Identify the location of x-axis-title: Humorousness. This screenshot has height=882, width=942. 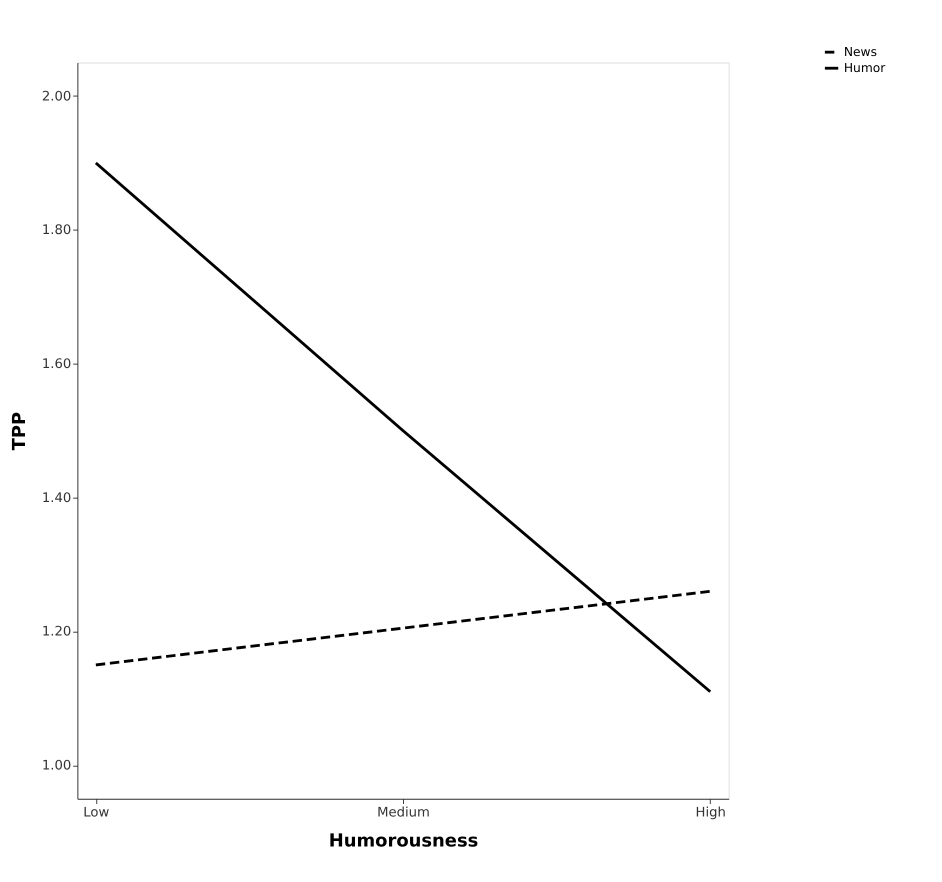
(403, 841).